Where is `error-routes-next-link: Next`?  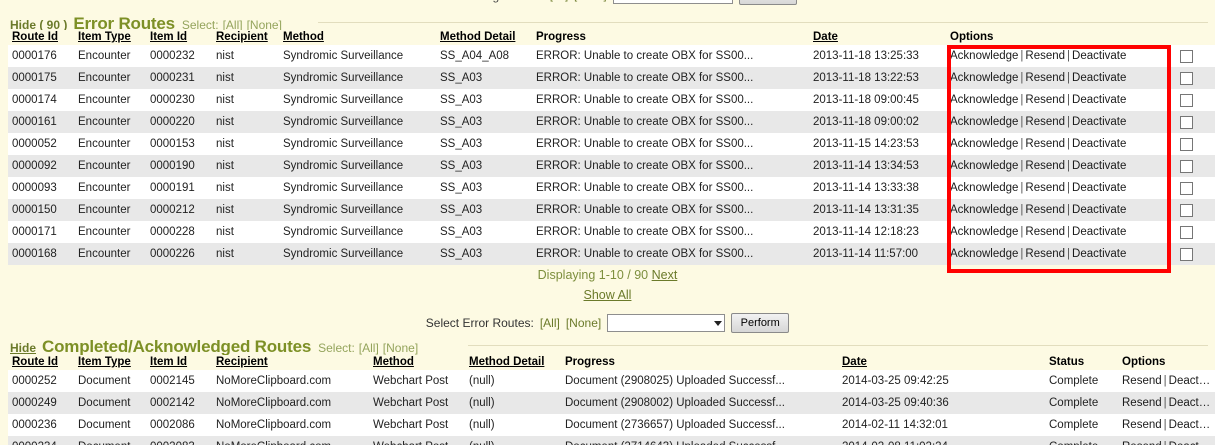 error-routes-next-link: Next is located at coordinates (664, 275).